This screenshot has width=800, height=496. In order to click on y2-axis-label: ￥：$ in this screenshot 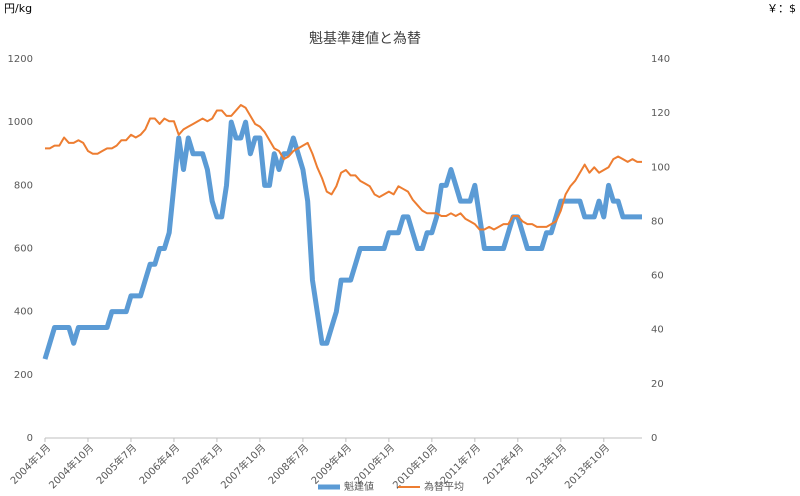, I will do `click(781, 8)`.